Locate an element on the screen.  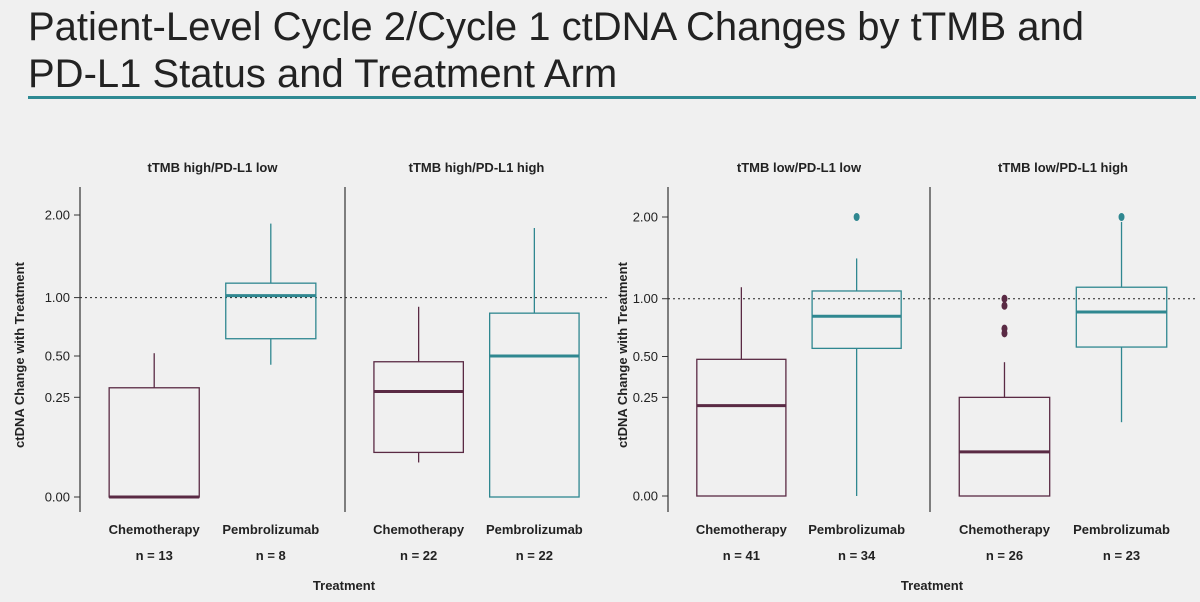
box-chemotherapy: Chemotherapy n = 41 is located at coordinates (742, 425).